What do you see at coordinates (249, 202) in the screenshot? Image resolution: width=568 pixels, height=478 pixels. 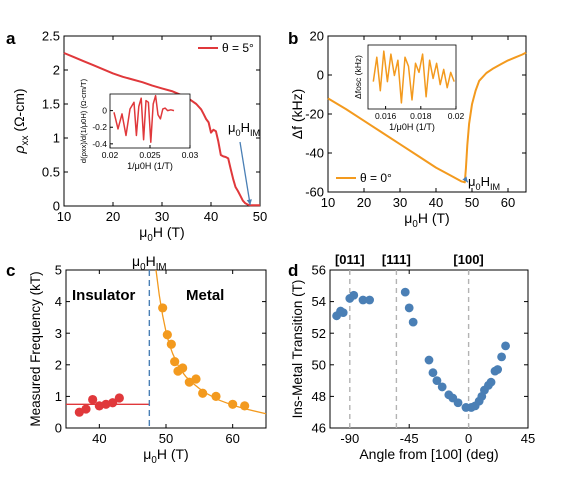 I see `panel-a-annotation-arrow-head` at bounding box center [249, 202].